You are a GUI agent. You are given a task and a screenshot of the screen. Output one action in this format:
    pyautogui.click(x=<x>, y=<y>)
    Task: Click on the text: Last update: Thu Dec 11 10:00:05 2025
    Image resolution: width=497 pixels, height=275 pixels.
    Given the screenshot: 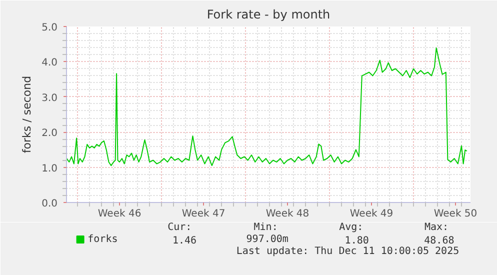 What is the action you would take?
    pyautogui.click(x=348, y=251)
    